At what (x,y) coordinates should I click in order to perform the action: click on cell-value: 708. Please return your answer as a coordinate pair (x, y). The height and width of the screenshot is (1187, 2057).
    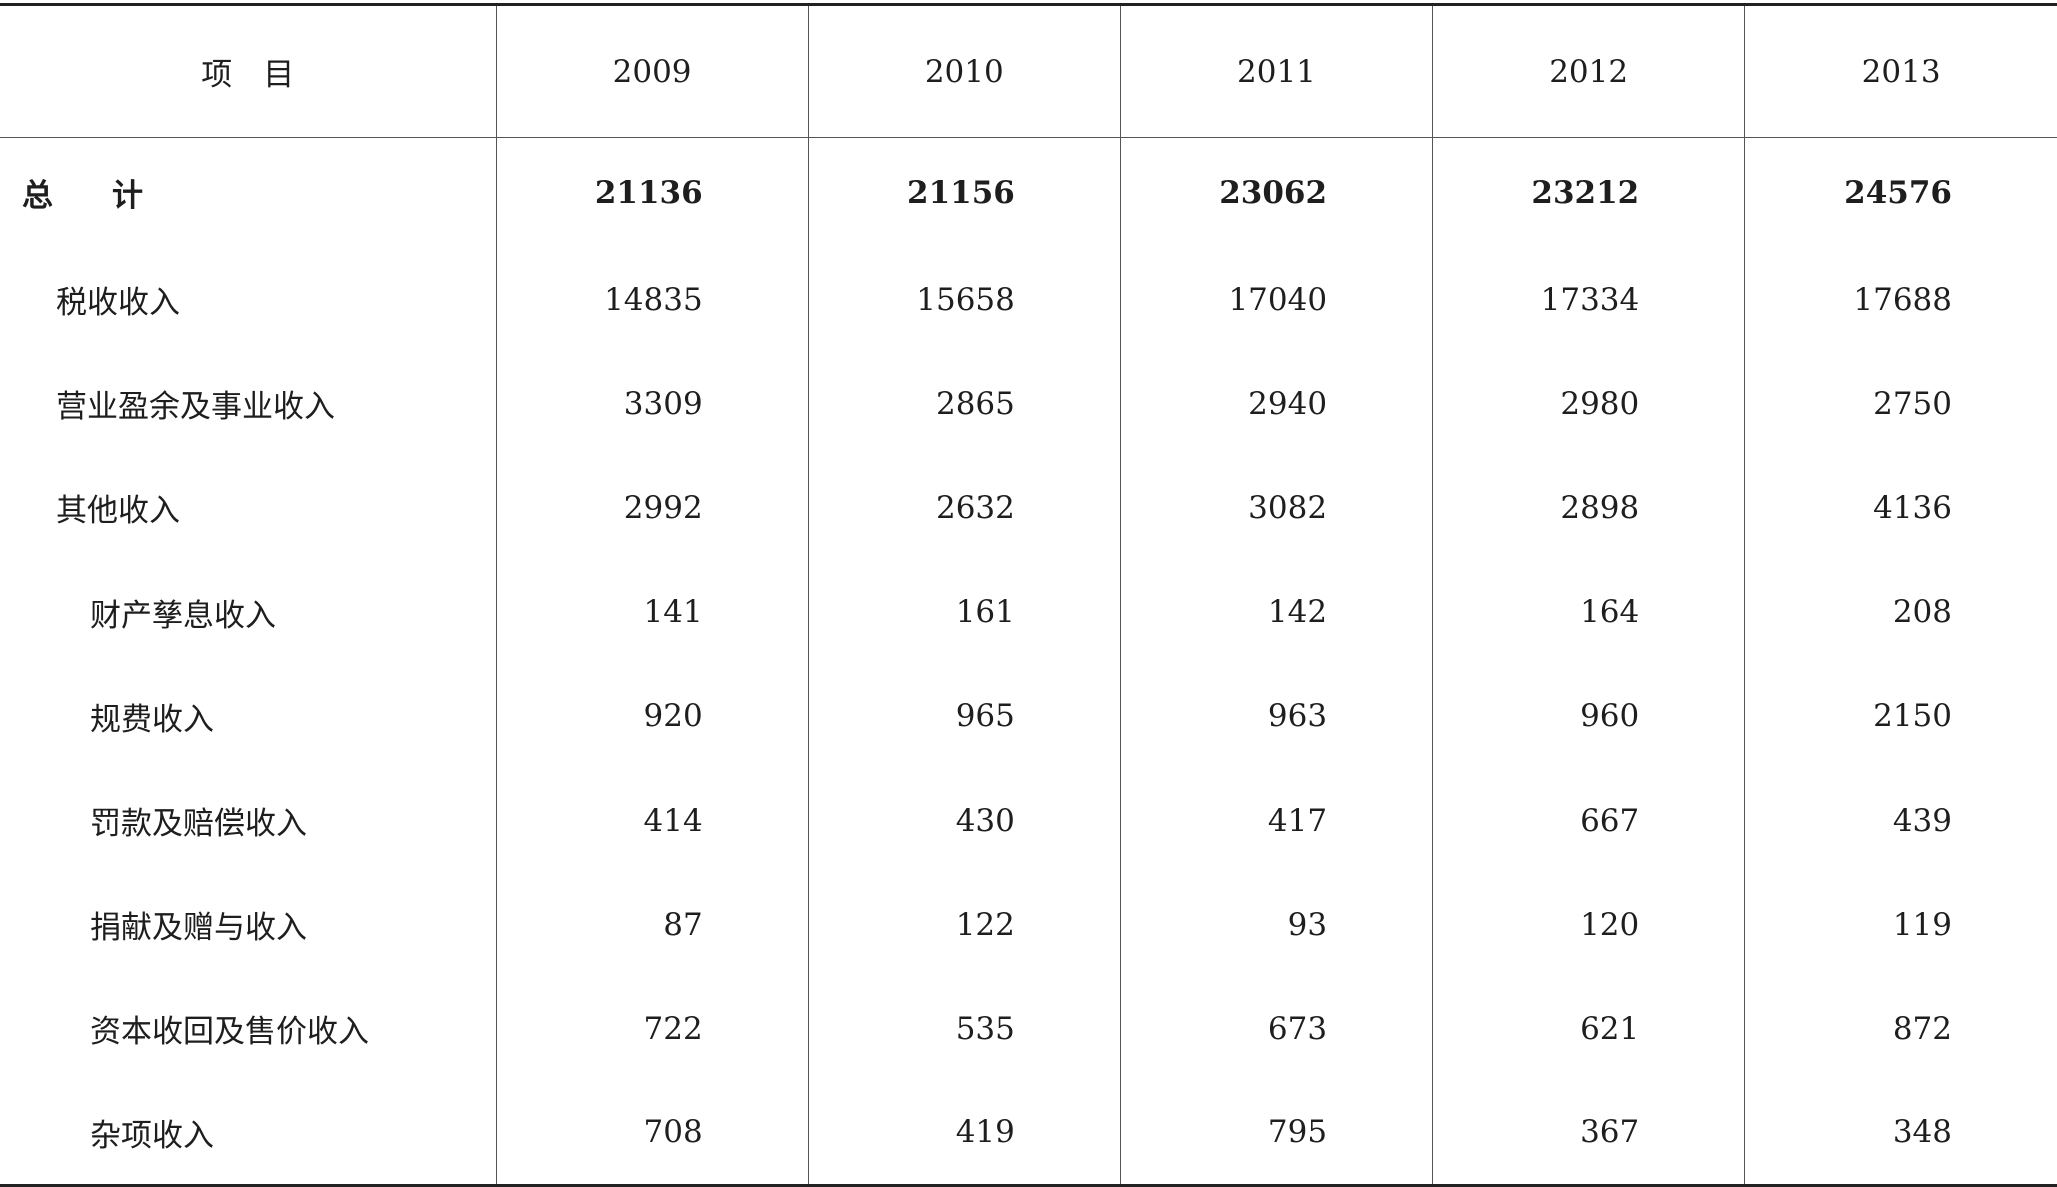
    Looking at the image, I should click on (652, 1133).